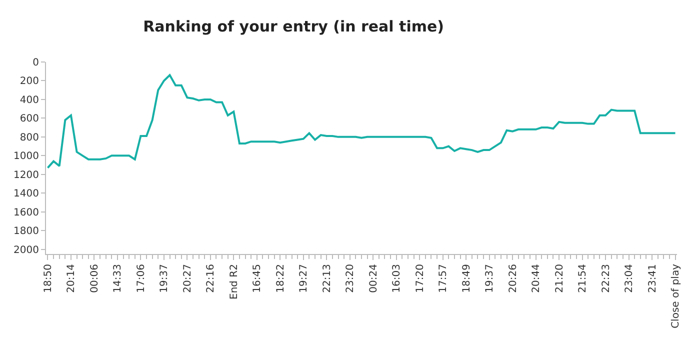 This screenshot has height=350, width=699. I want to click on x-tick-label: 23:04, so click(630, 278).